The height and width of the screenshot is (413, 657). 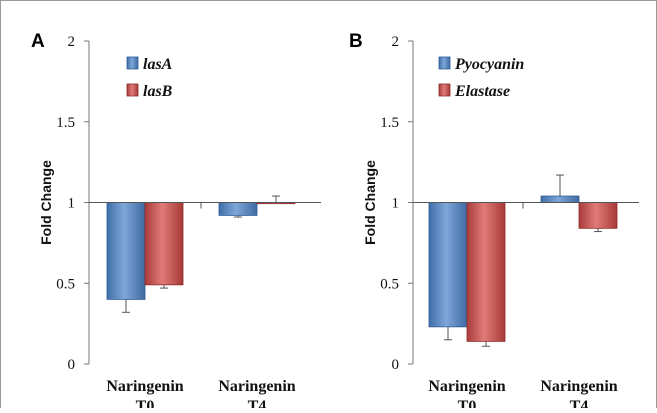 I want to click on bar-lasb, so click(x=164, y=244).